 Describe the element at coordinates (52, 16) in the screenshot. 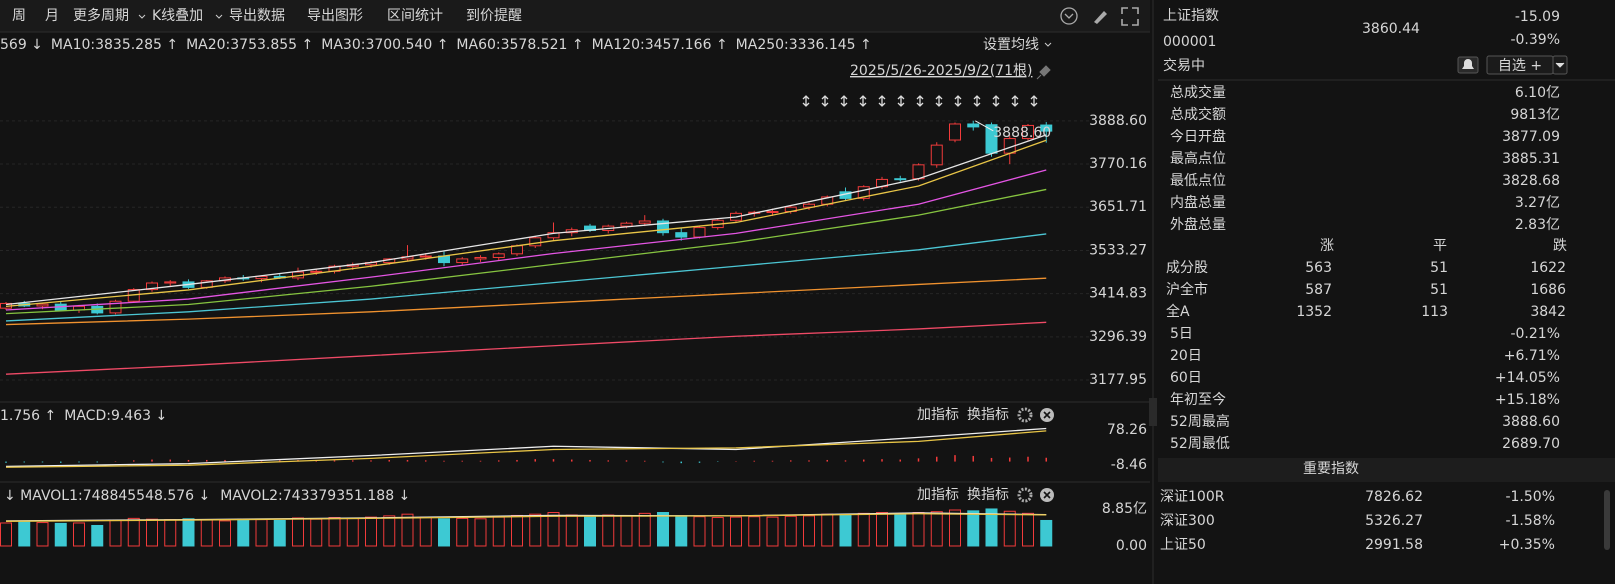

I see `toolbar-item: 月` at that location.